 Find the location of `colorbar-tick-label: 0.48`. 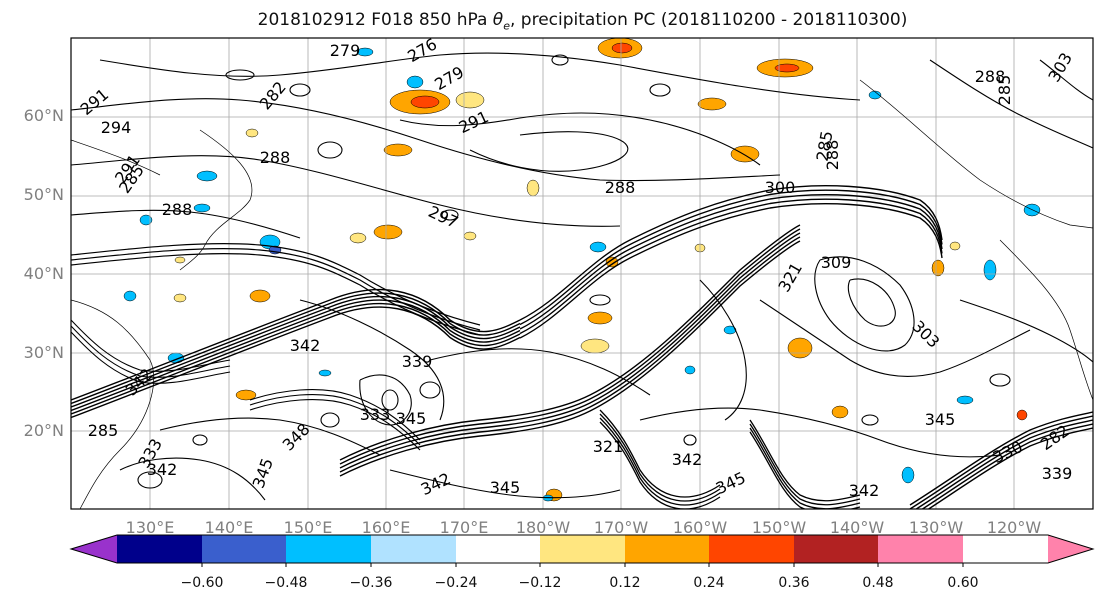

colorbar-tick-label: 0.48 is located at coordinates (878, 583).